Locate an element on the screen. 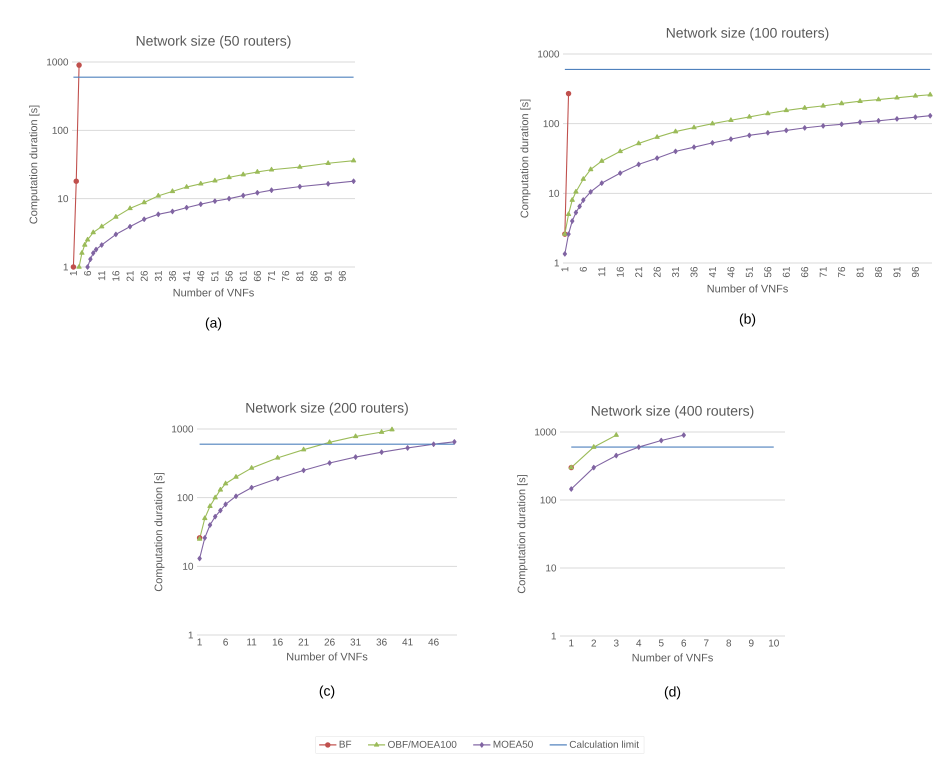 The width and height of the screenshot is (945, 760). legend-label: MOEA50 is located at coordinates (513, 744).